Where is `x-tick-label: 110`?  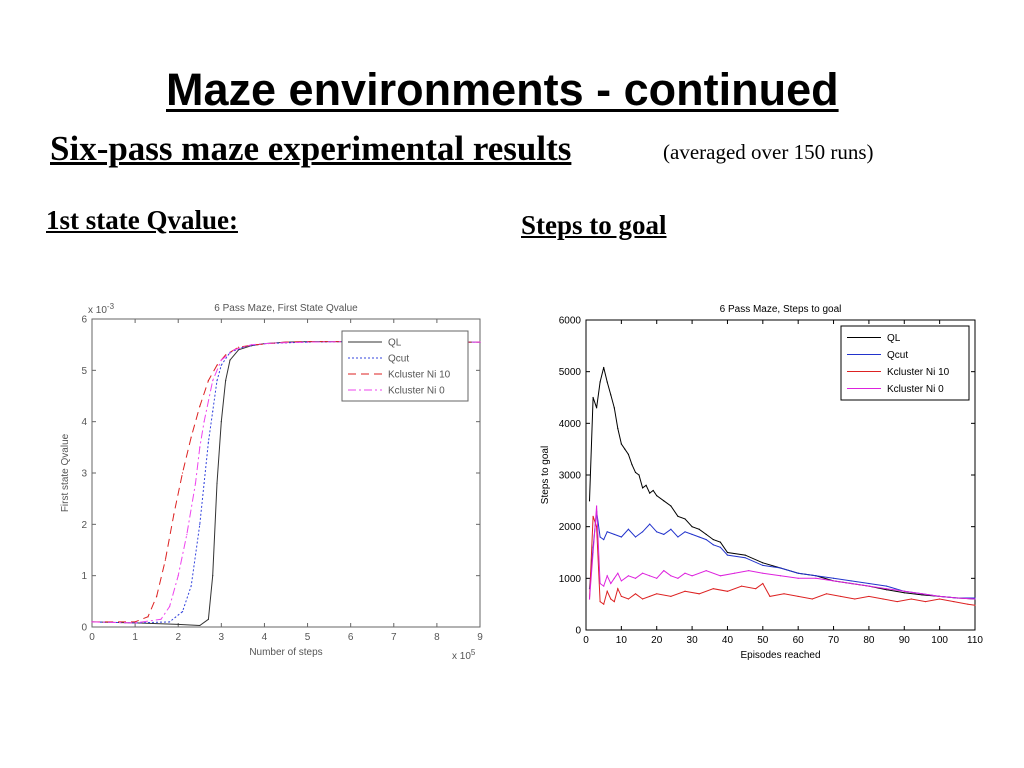 x-tick-label: 110 is located at coordinates (975, 640).